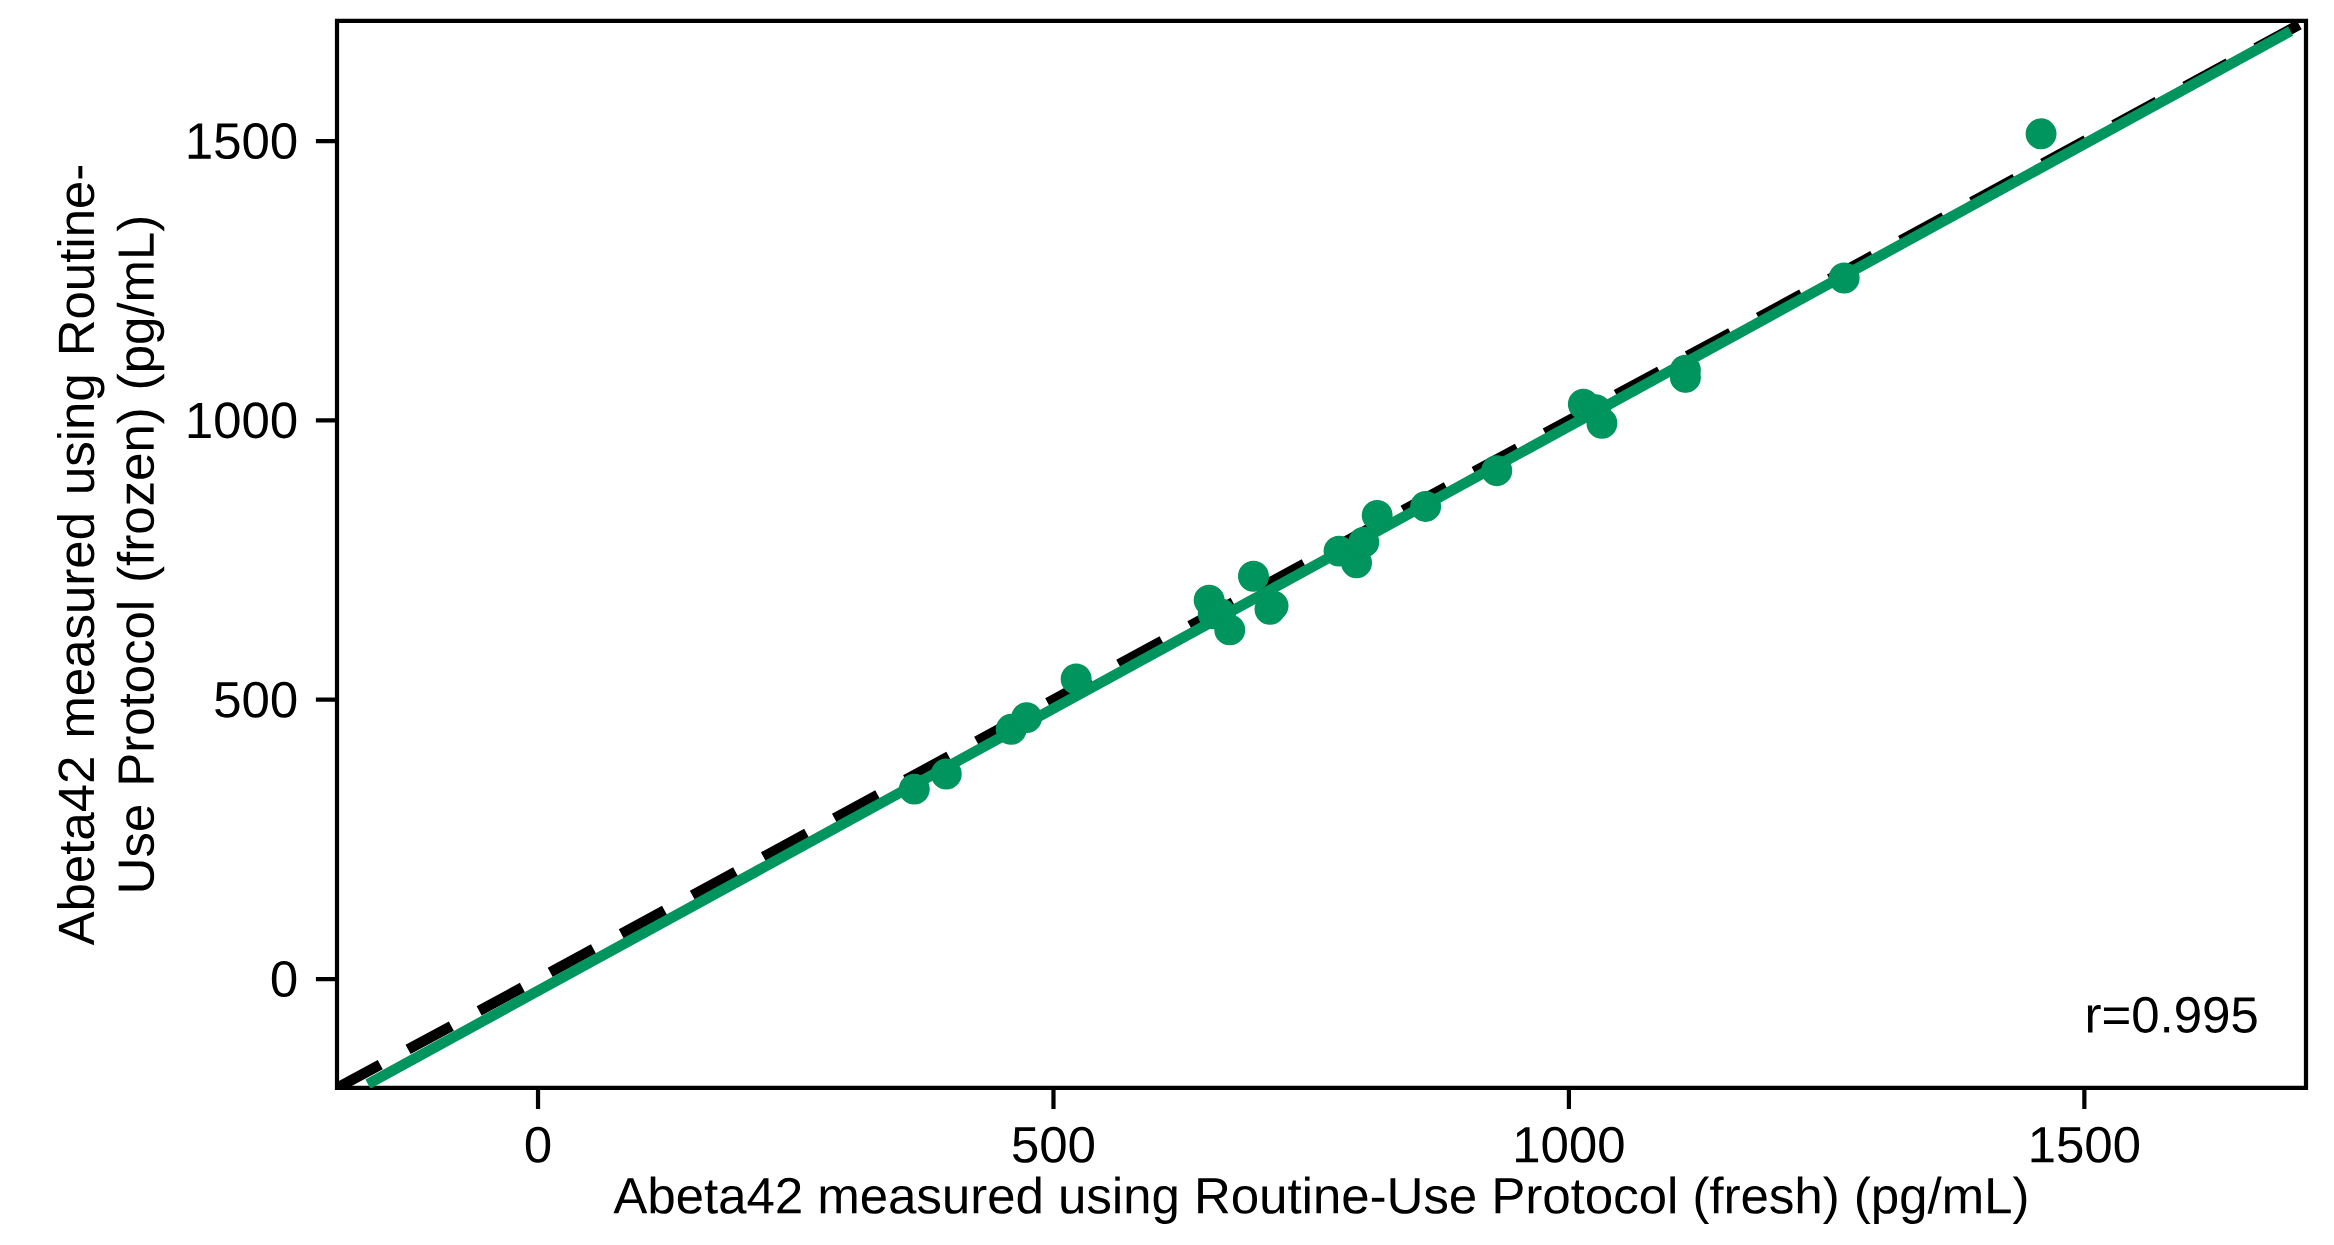 This screenshot has height=1245, width=2334. I want to click on x-axis-title: Abeta42 measured using Routine-Use Protocol (fresh) (pg/mL), so click(1320, 1200).